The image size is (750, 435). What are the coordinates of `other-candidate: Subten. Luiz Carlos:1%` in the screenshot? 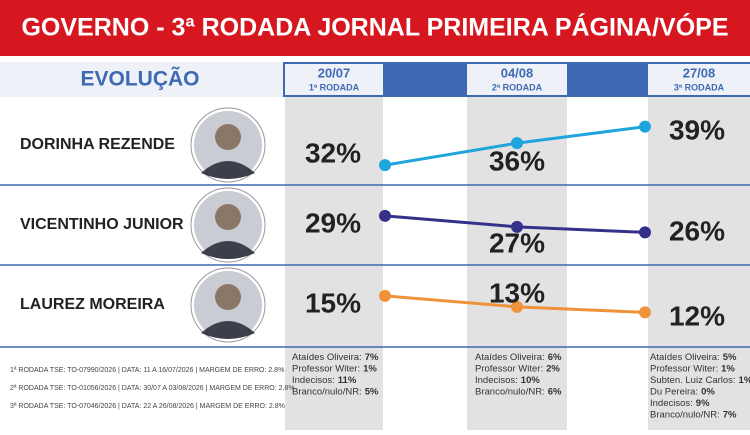 It's located at (700, 380).